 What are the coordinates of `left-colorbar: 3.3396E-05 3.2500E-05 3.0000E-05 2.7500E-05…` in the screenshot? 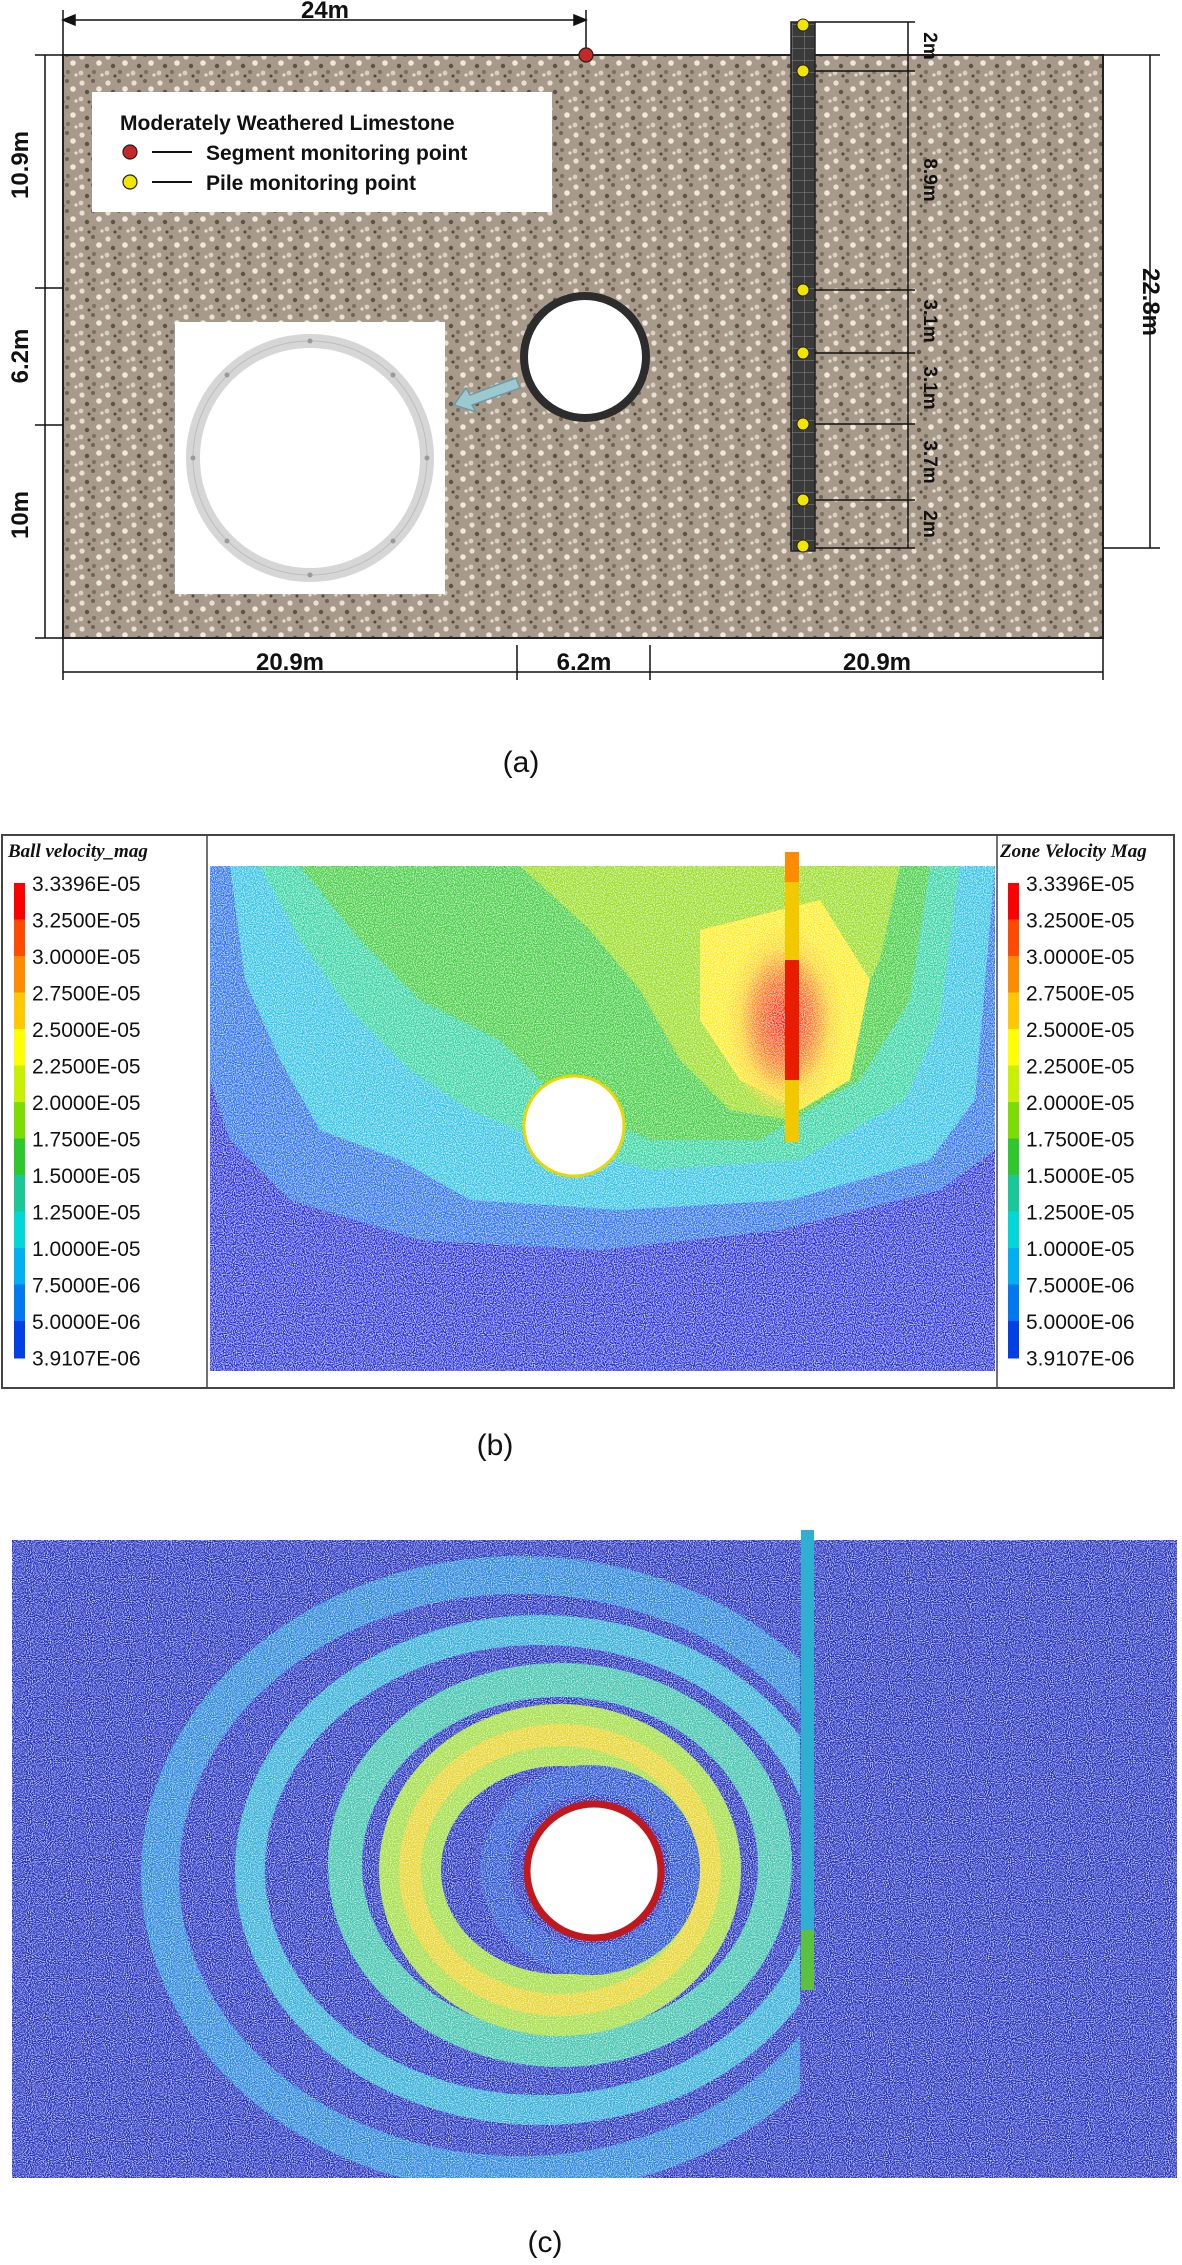 It's located at (77, 1122).